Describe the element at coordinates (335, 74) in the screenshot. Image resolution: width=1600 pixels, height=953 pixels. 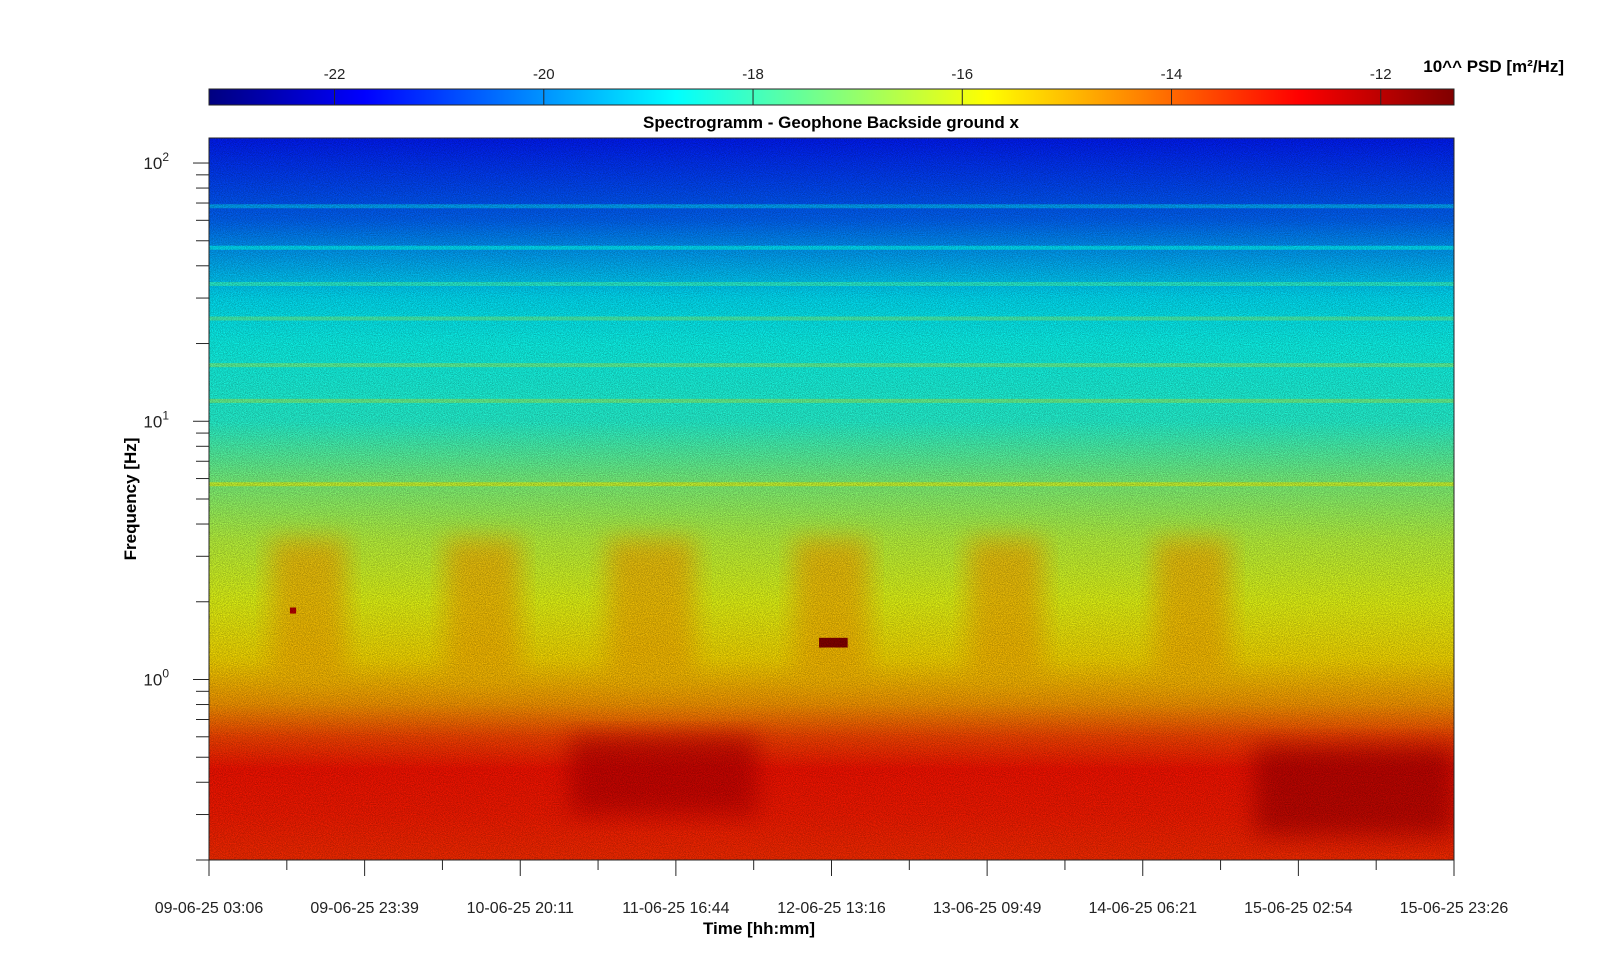
I see `colorbar-tick-label: -22` at that location.